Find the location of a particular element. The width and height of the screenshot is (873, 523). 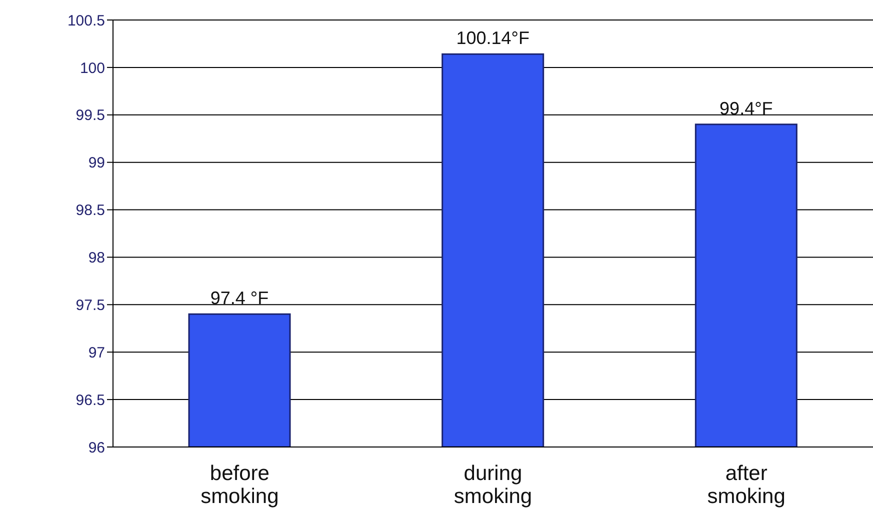

y-tick-label: 100.5 is located at coordinates (86, 21).